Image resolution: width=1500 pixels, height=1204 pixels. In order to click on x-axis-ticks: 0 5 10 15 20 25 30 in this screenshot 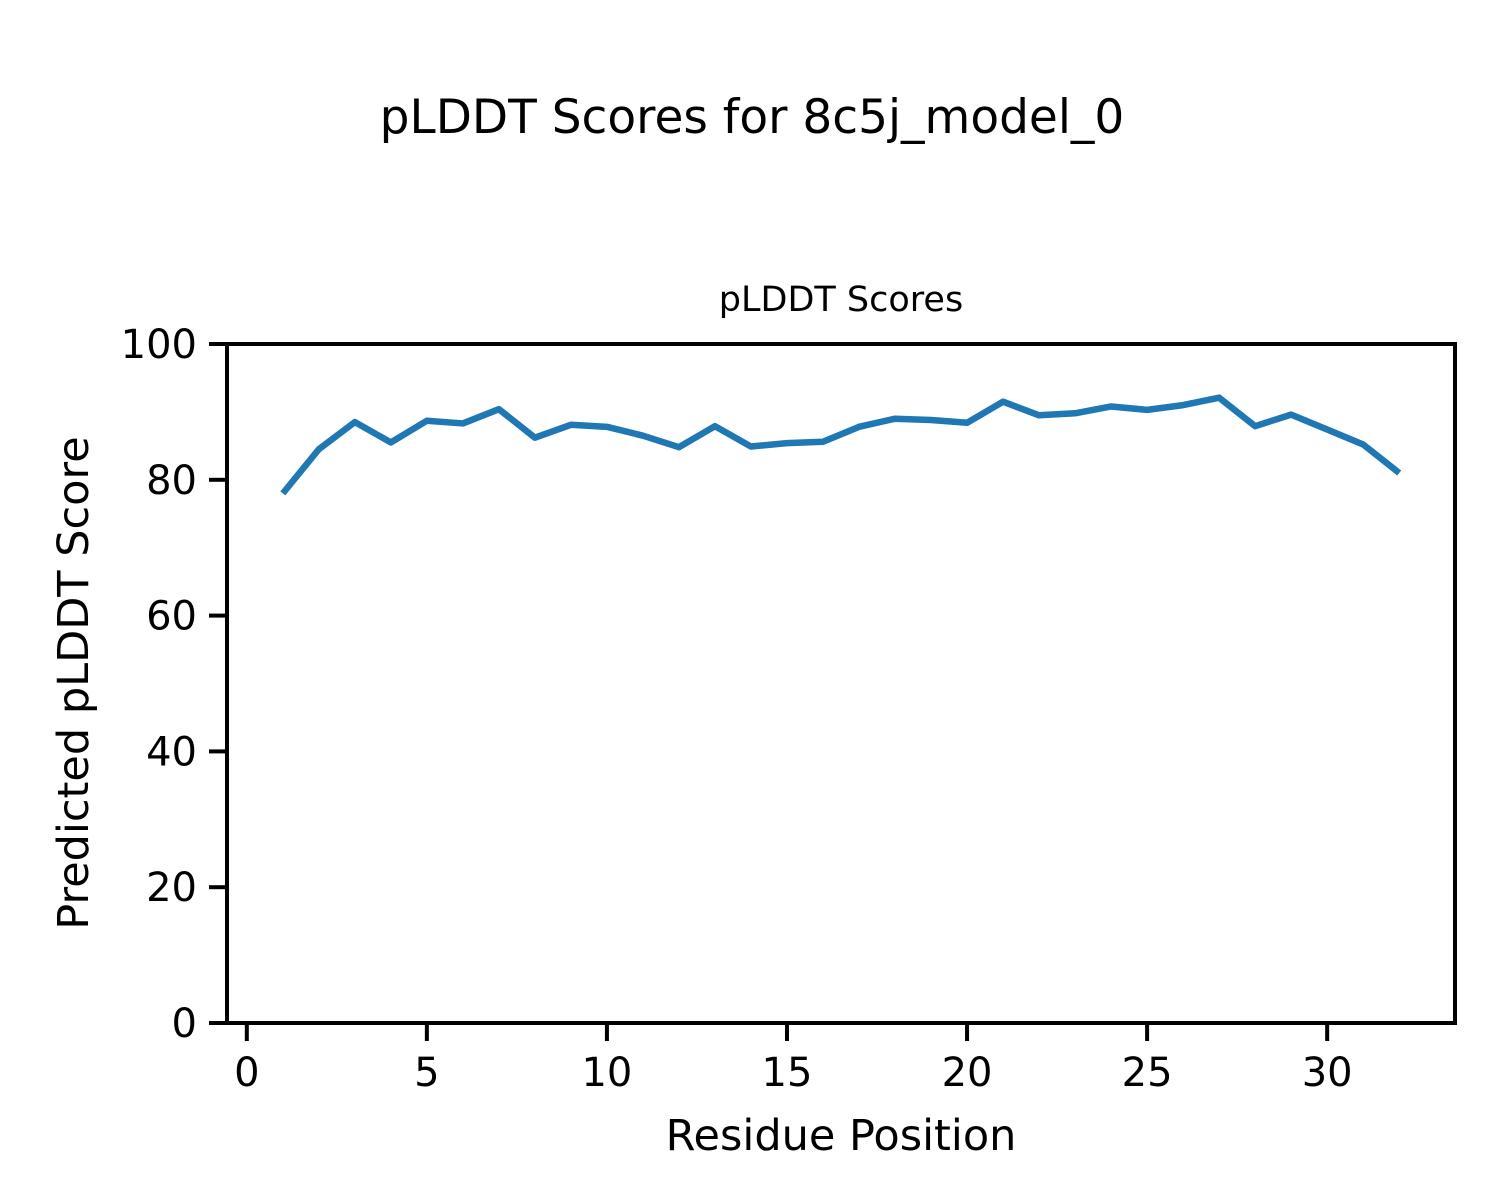, I will do `click(793, 1060)`.